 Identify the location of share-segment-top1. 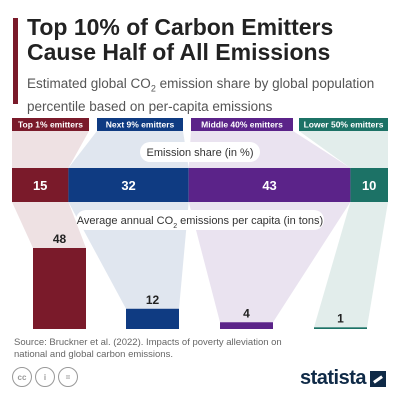
(40, 185).